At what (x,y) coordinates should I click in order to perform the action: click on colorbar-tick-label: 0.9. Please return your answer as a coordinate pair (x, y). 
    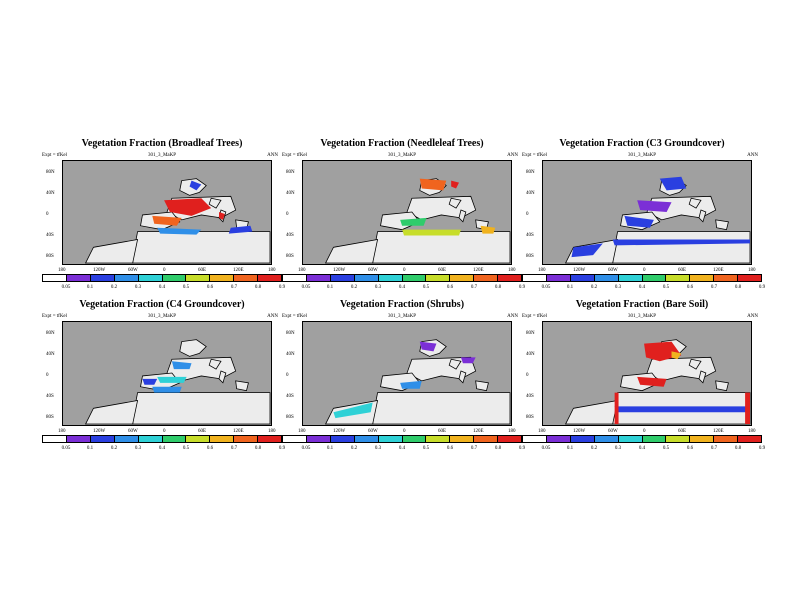
    Looking at the image, I should click on (522, 287).